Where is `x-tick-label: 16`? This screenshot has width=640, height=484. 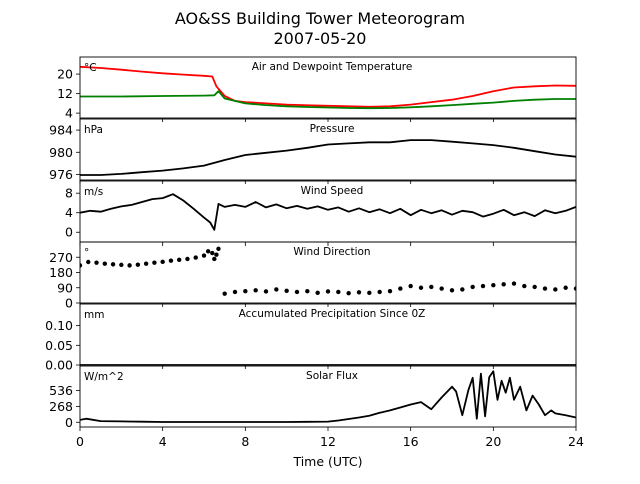 x-tick-label: 16 is located at coordinates (411, 441).